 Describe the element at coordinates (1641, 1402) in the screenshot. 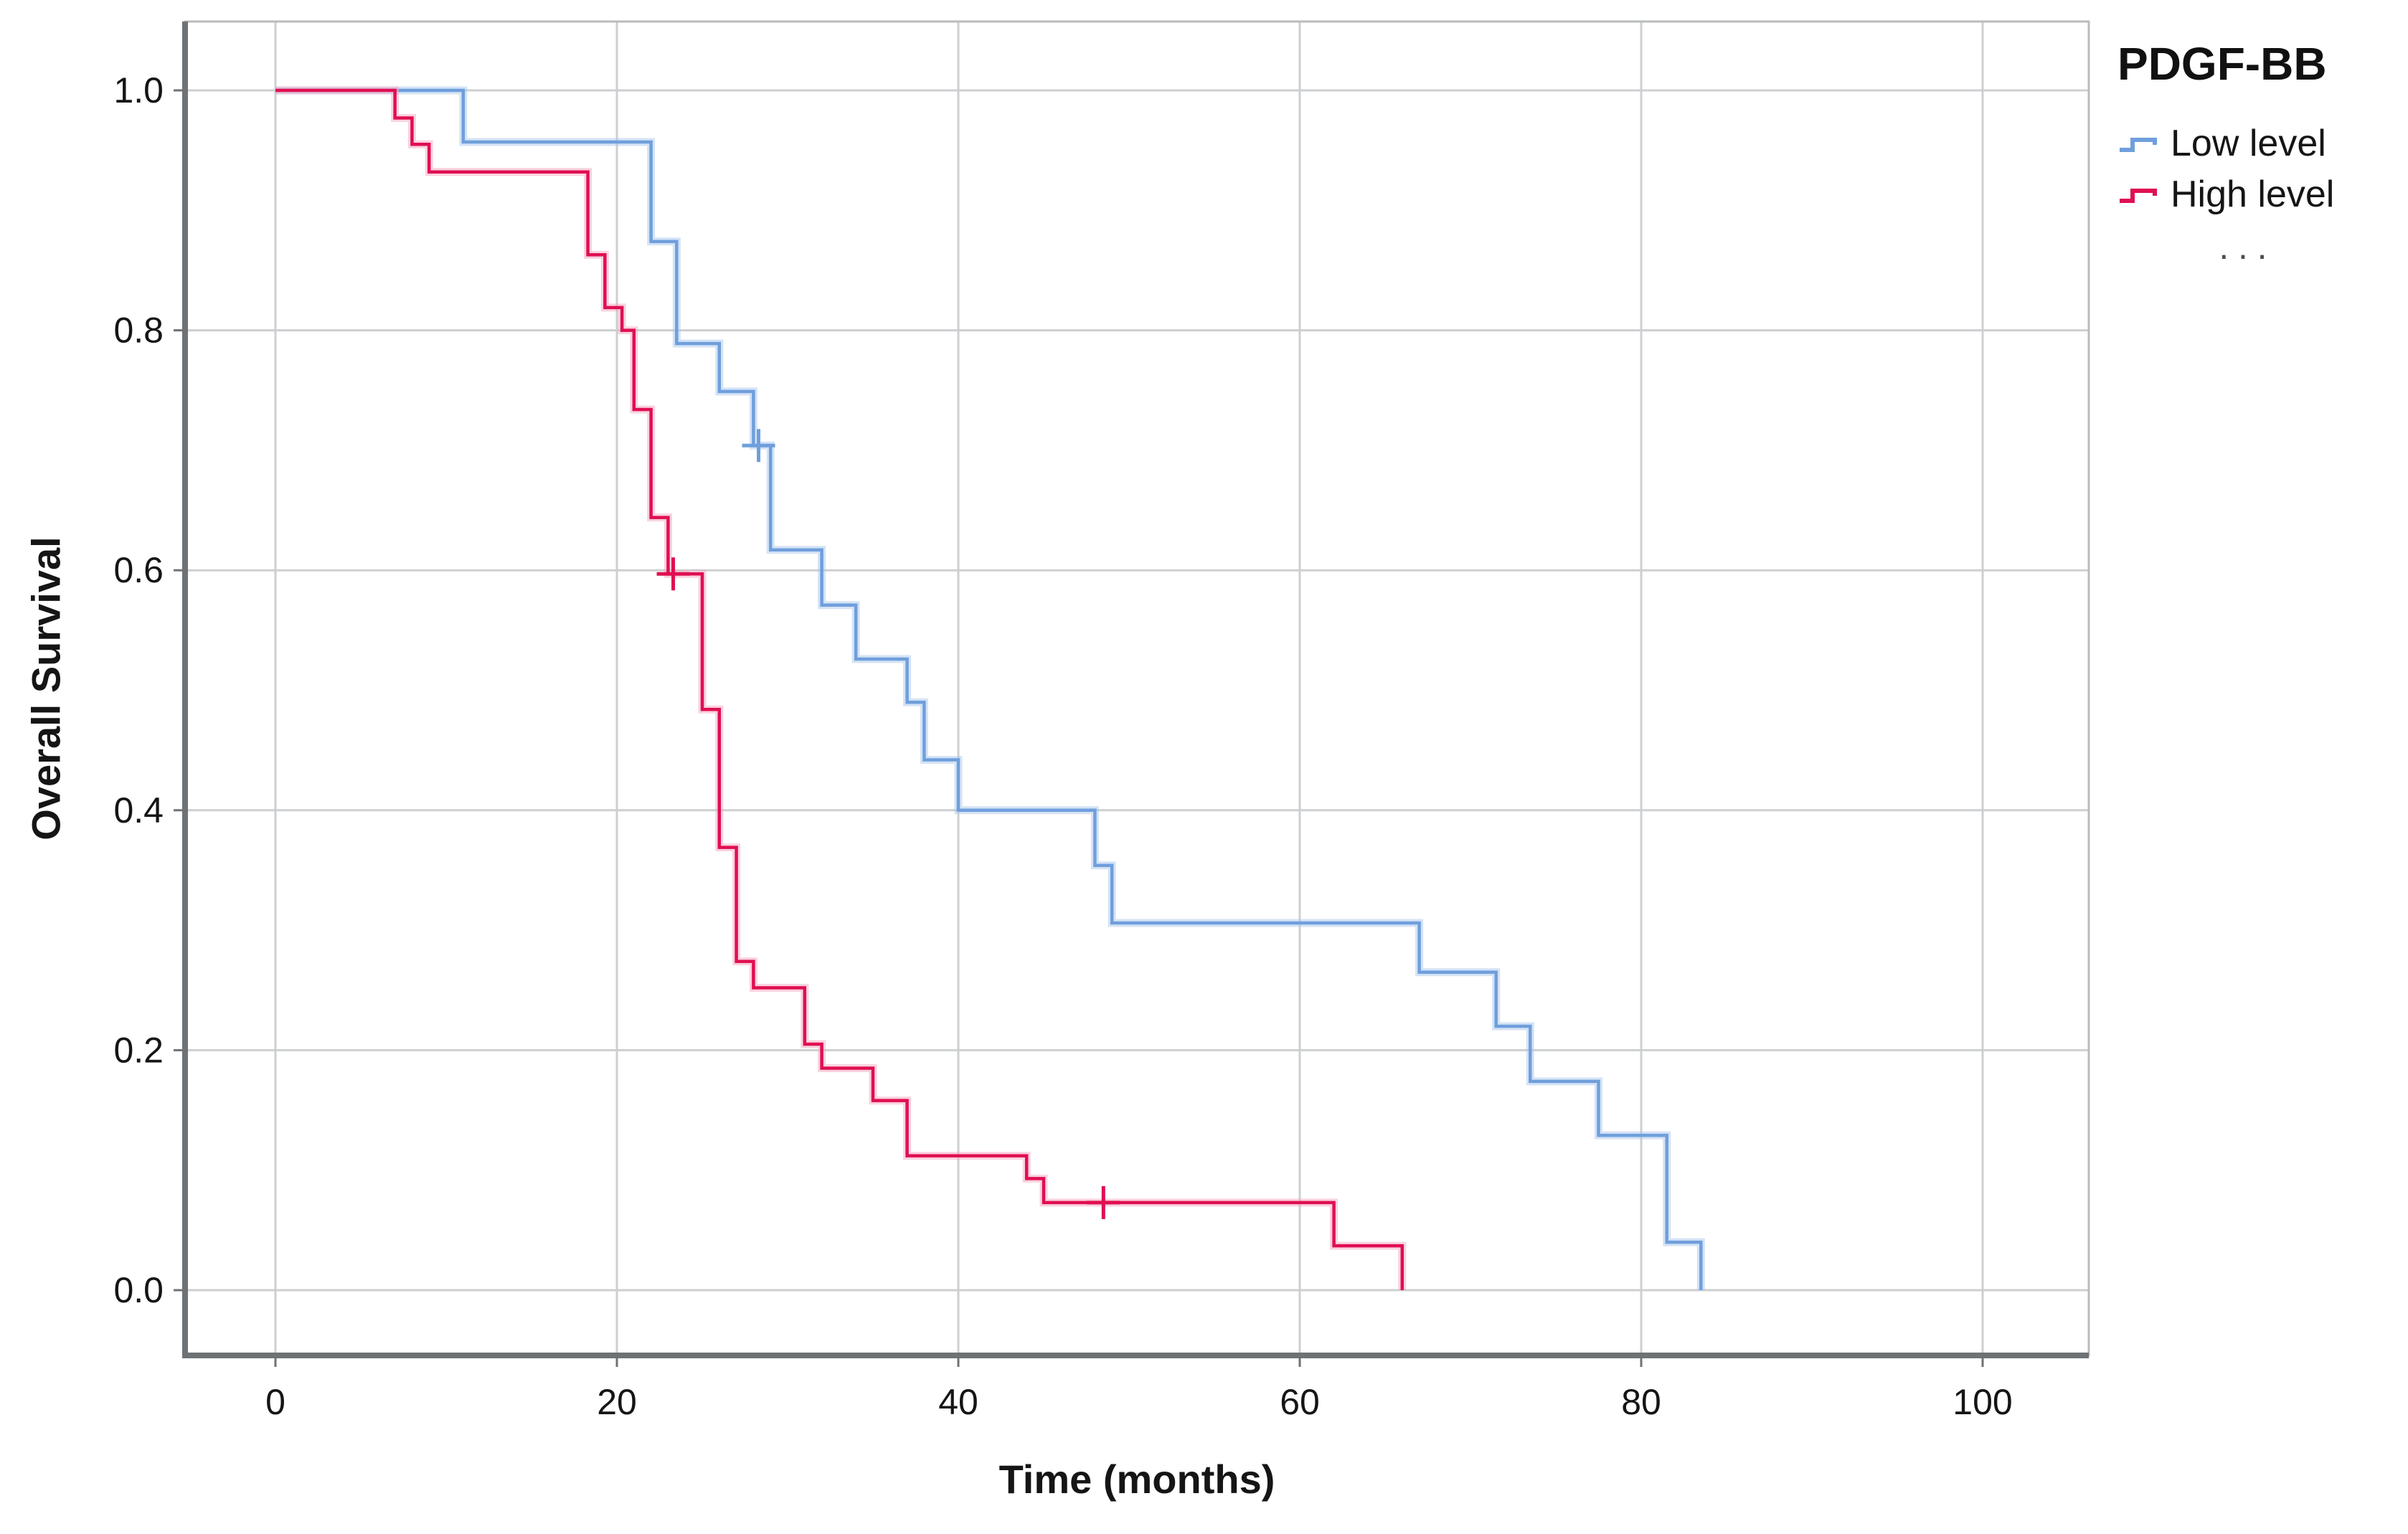

I see `x-tick-label: 80` at that location.